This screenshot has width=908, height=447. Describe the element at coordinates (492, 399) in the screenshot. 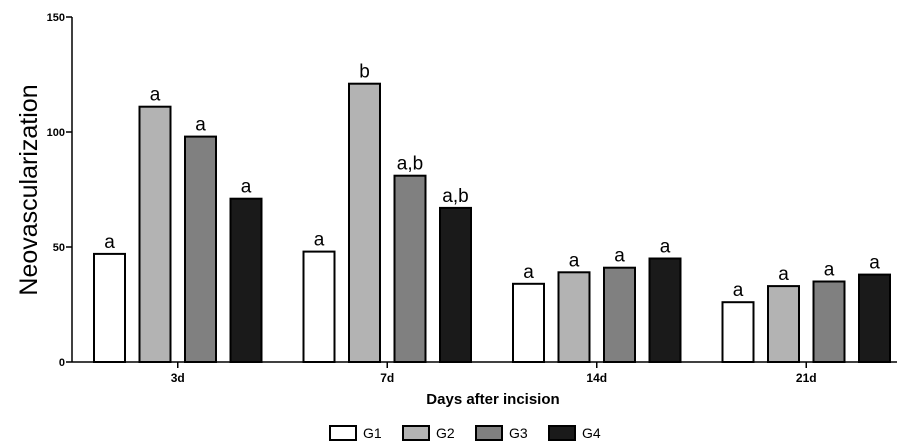

I see `x-axis-title: Days after incision` at that location.